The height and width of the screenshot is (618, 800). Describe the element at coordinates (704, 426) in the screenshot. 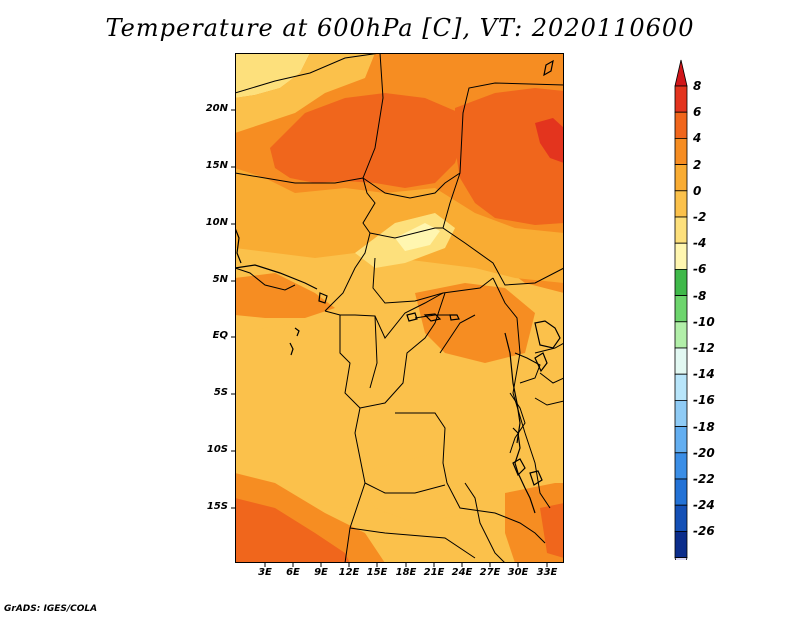

I see `colorbar-label: -18` at that location.